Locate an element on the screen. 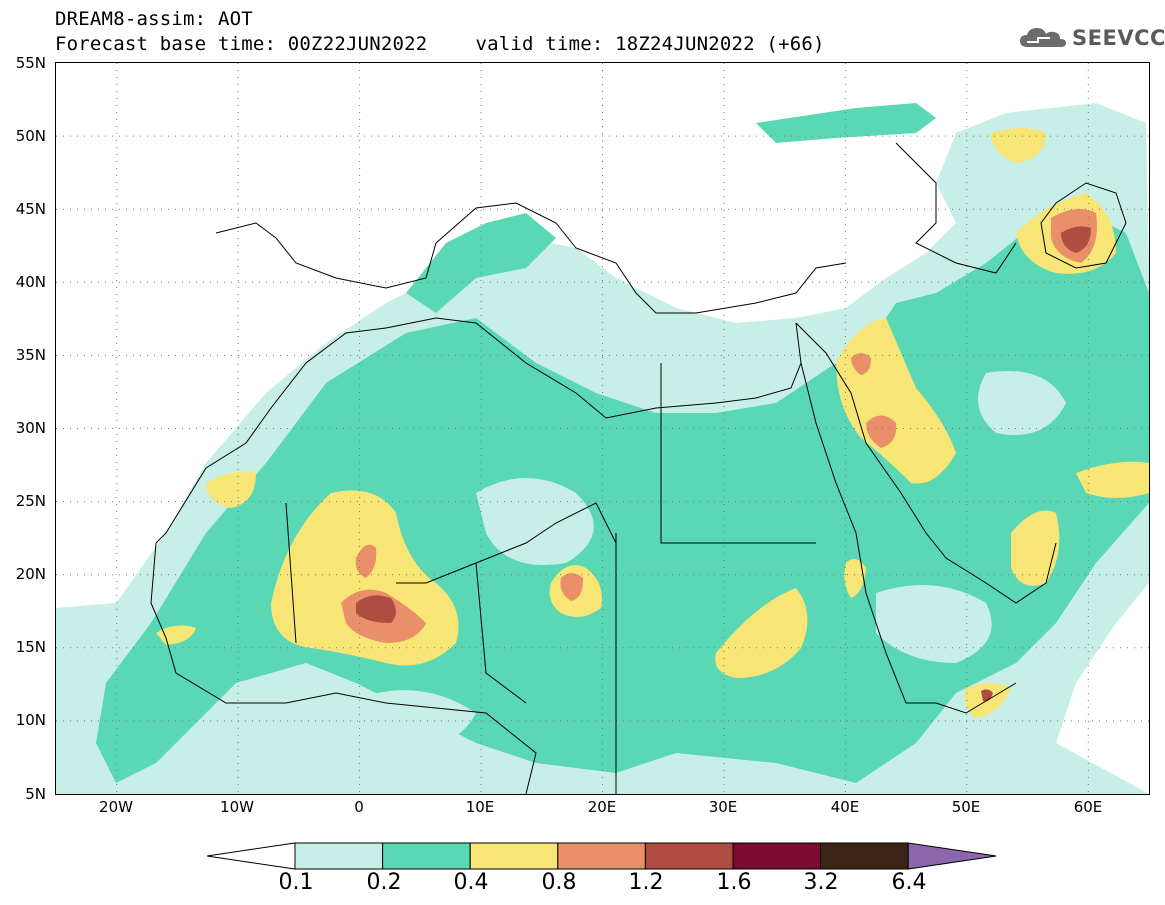 Image resolution: width=1165 pixels, height=905 pixels. lat-label: 50N is located at coordinates (30, 136).